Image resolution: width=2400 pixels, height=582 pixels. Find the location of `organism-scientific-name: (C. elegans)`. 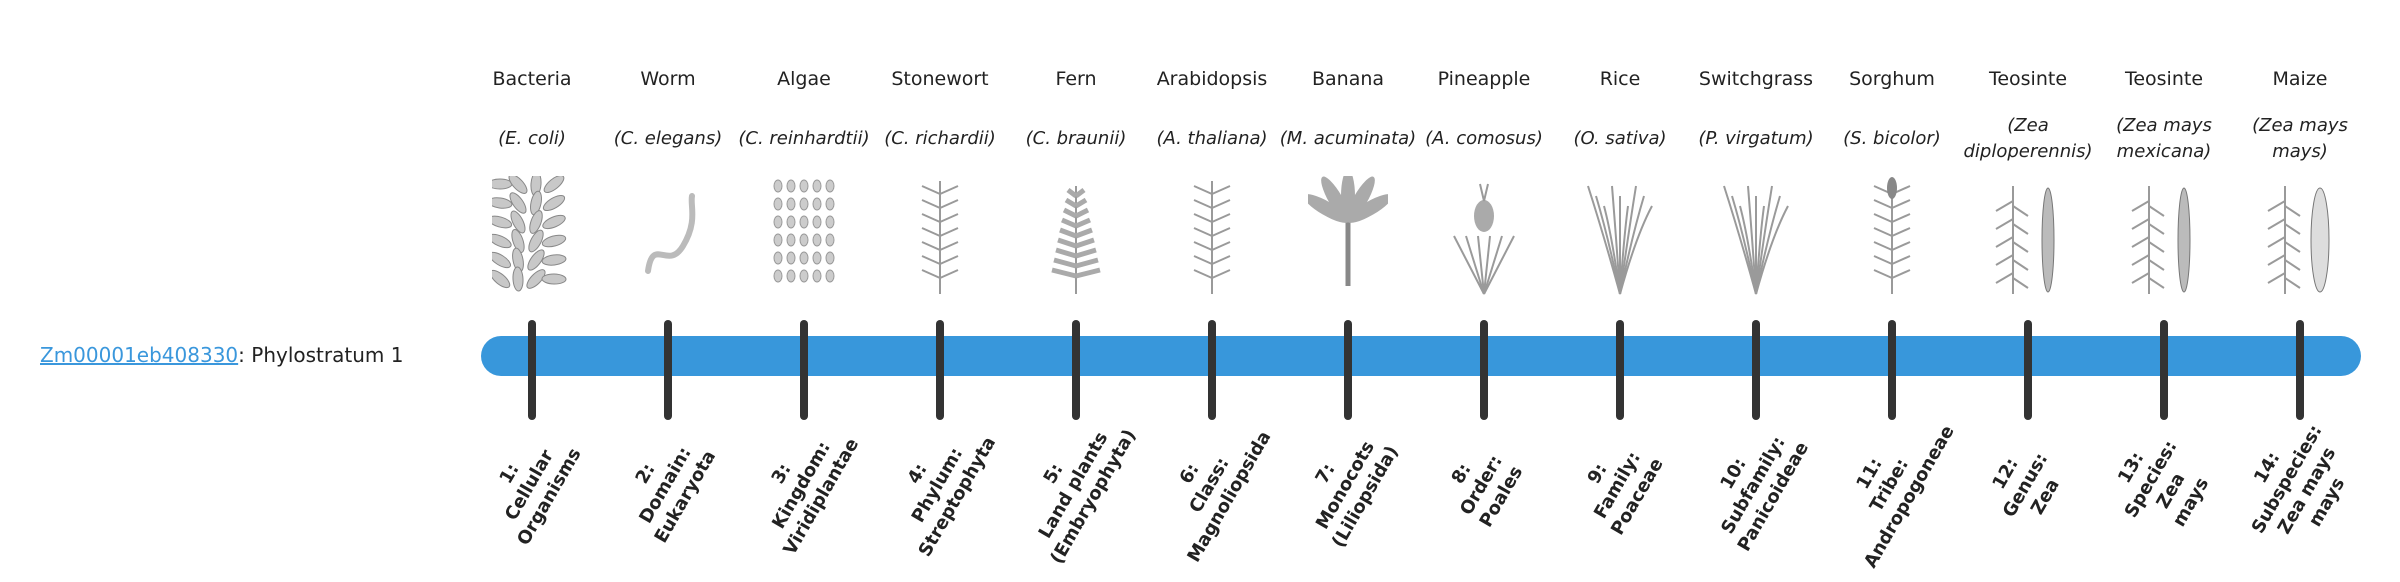

organism-scientific-name: (C. elegans) is located at coordinates (668, 139).